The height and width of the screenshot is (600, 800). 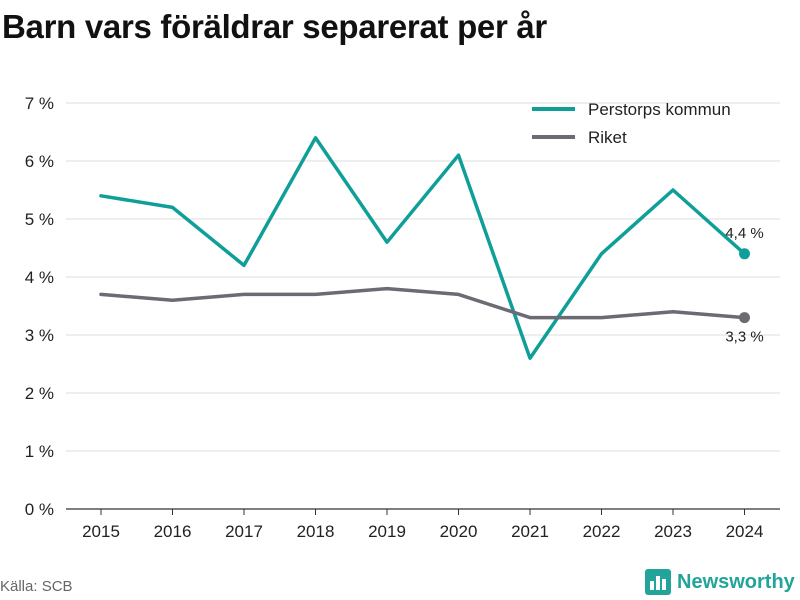 What do you see at coordinates (39, 161) in the screenshot?
I see `y-tick-label: 6 %` at bounding box center [39, 161].